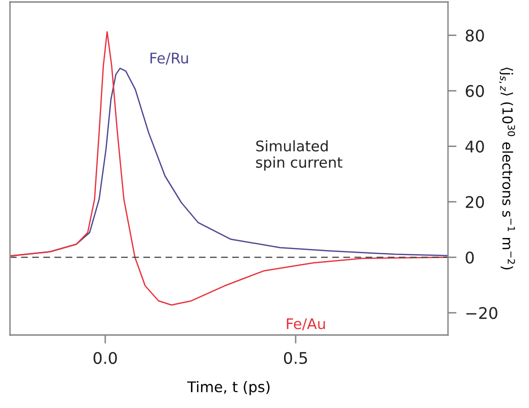 This screenshot has height=408, width=529. Describe the element at coordinates (475, 91) in the screenshot. I see `y-tick-label: 60` at that location.